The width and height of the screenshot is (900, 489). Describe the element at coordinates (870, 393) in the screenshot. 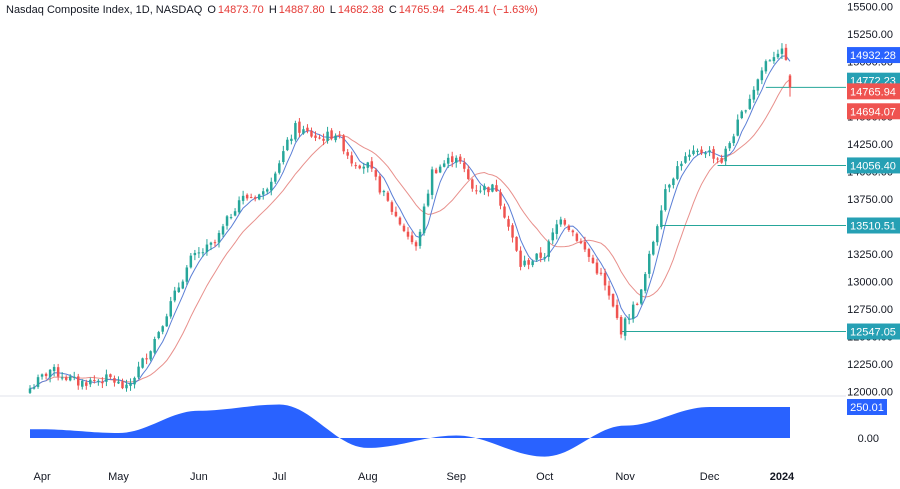

I see `y-tick-label: 12000.00` at that location.